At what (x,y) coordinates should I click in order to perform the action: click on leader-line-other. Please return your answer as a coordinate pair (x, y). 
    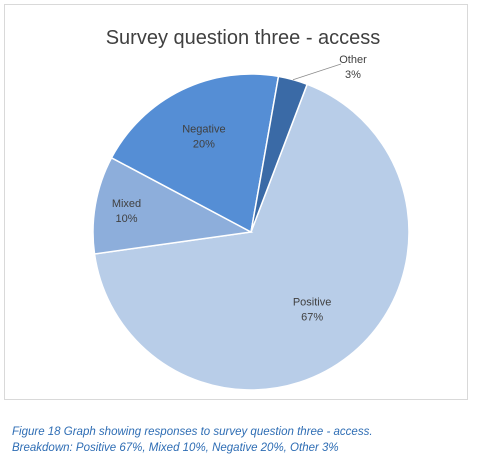
    Looking at the image, I should click on (317, 72).